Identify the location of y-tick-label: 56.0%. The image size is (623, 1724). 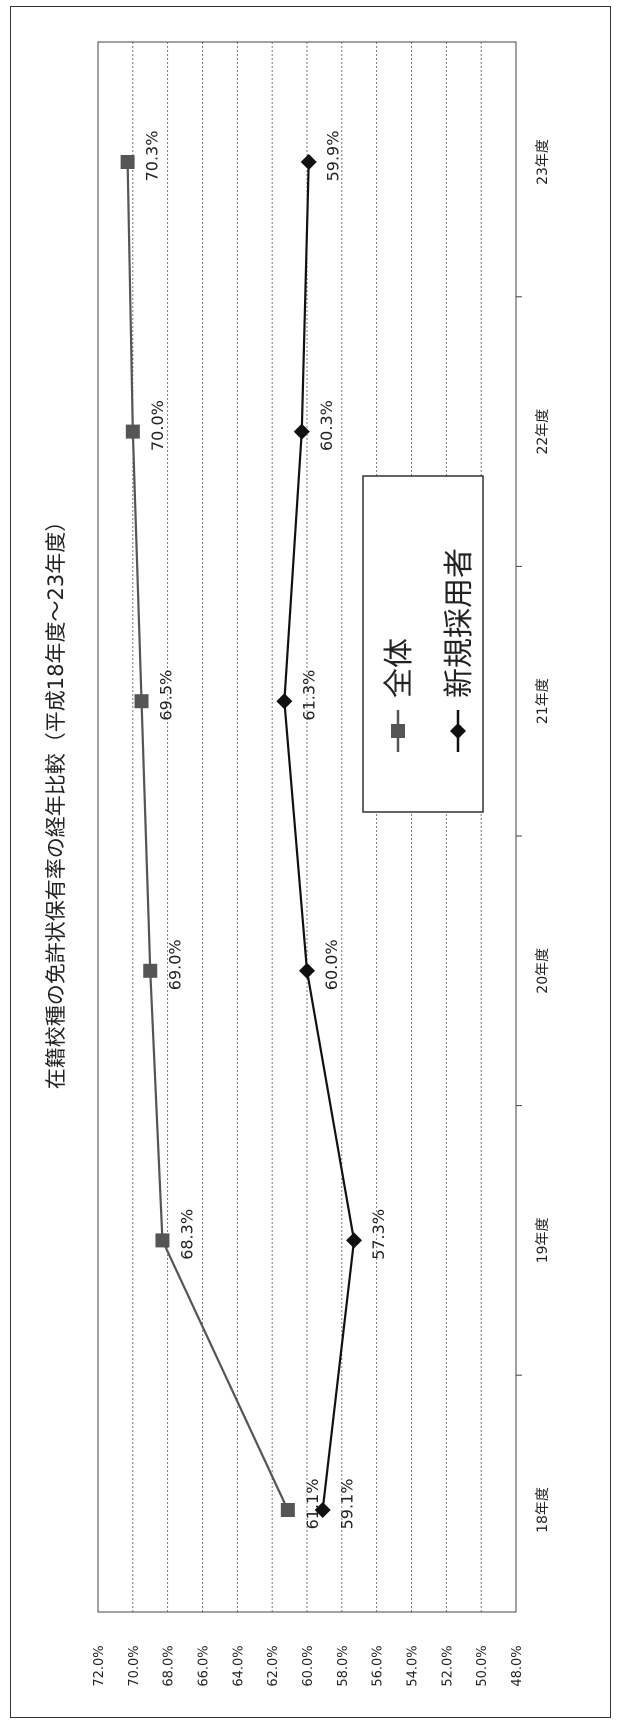
(378, 1665).